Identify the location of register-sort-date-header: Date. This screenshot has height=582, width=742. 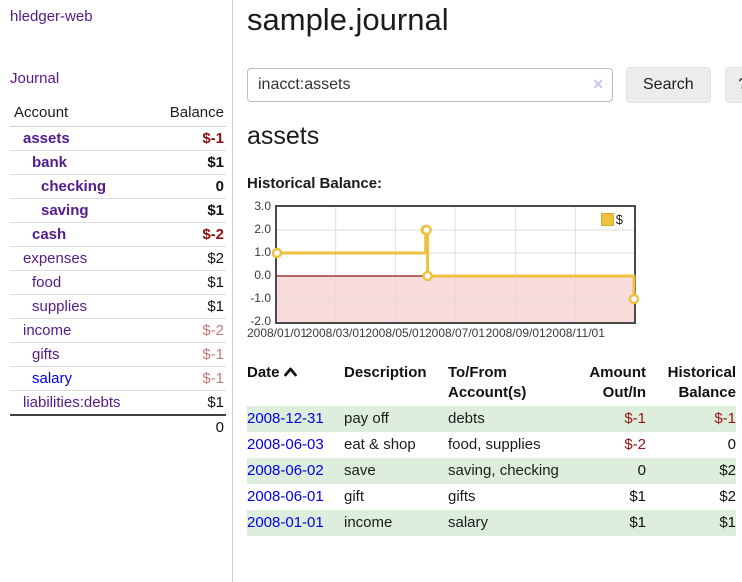
(295, 383).